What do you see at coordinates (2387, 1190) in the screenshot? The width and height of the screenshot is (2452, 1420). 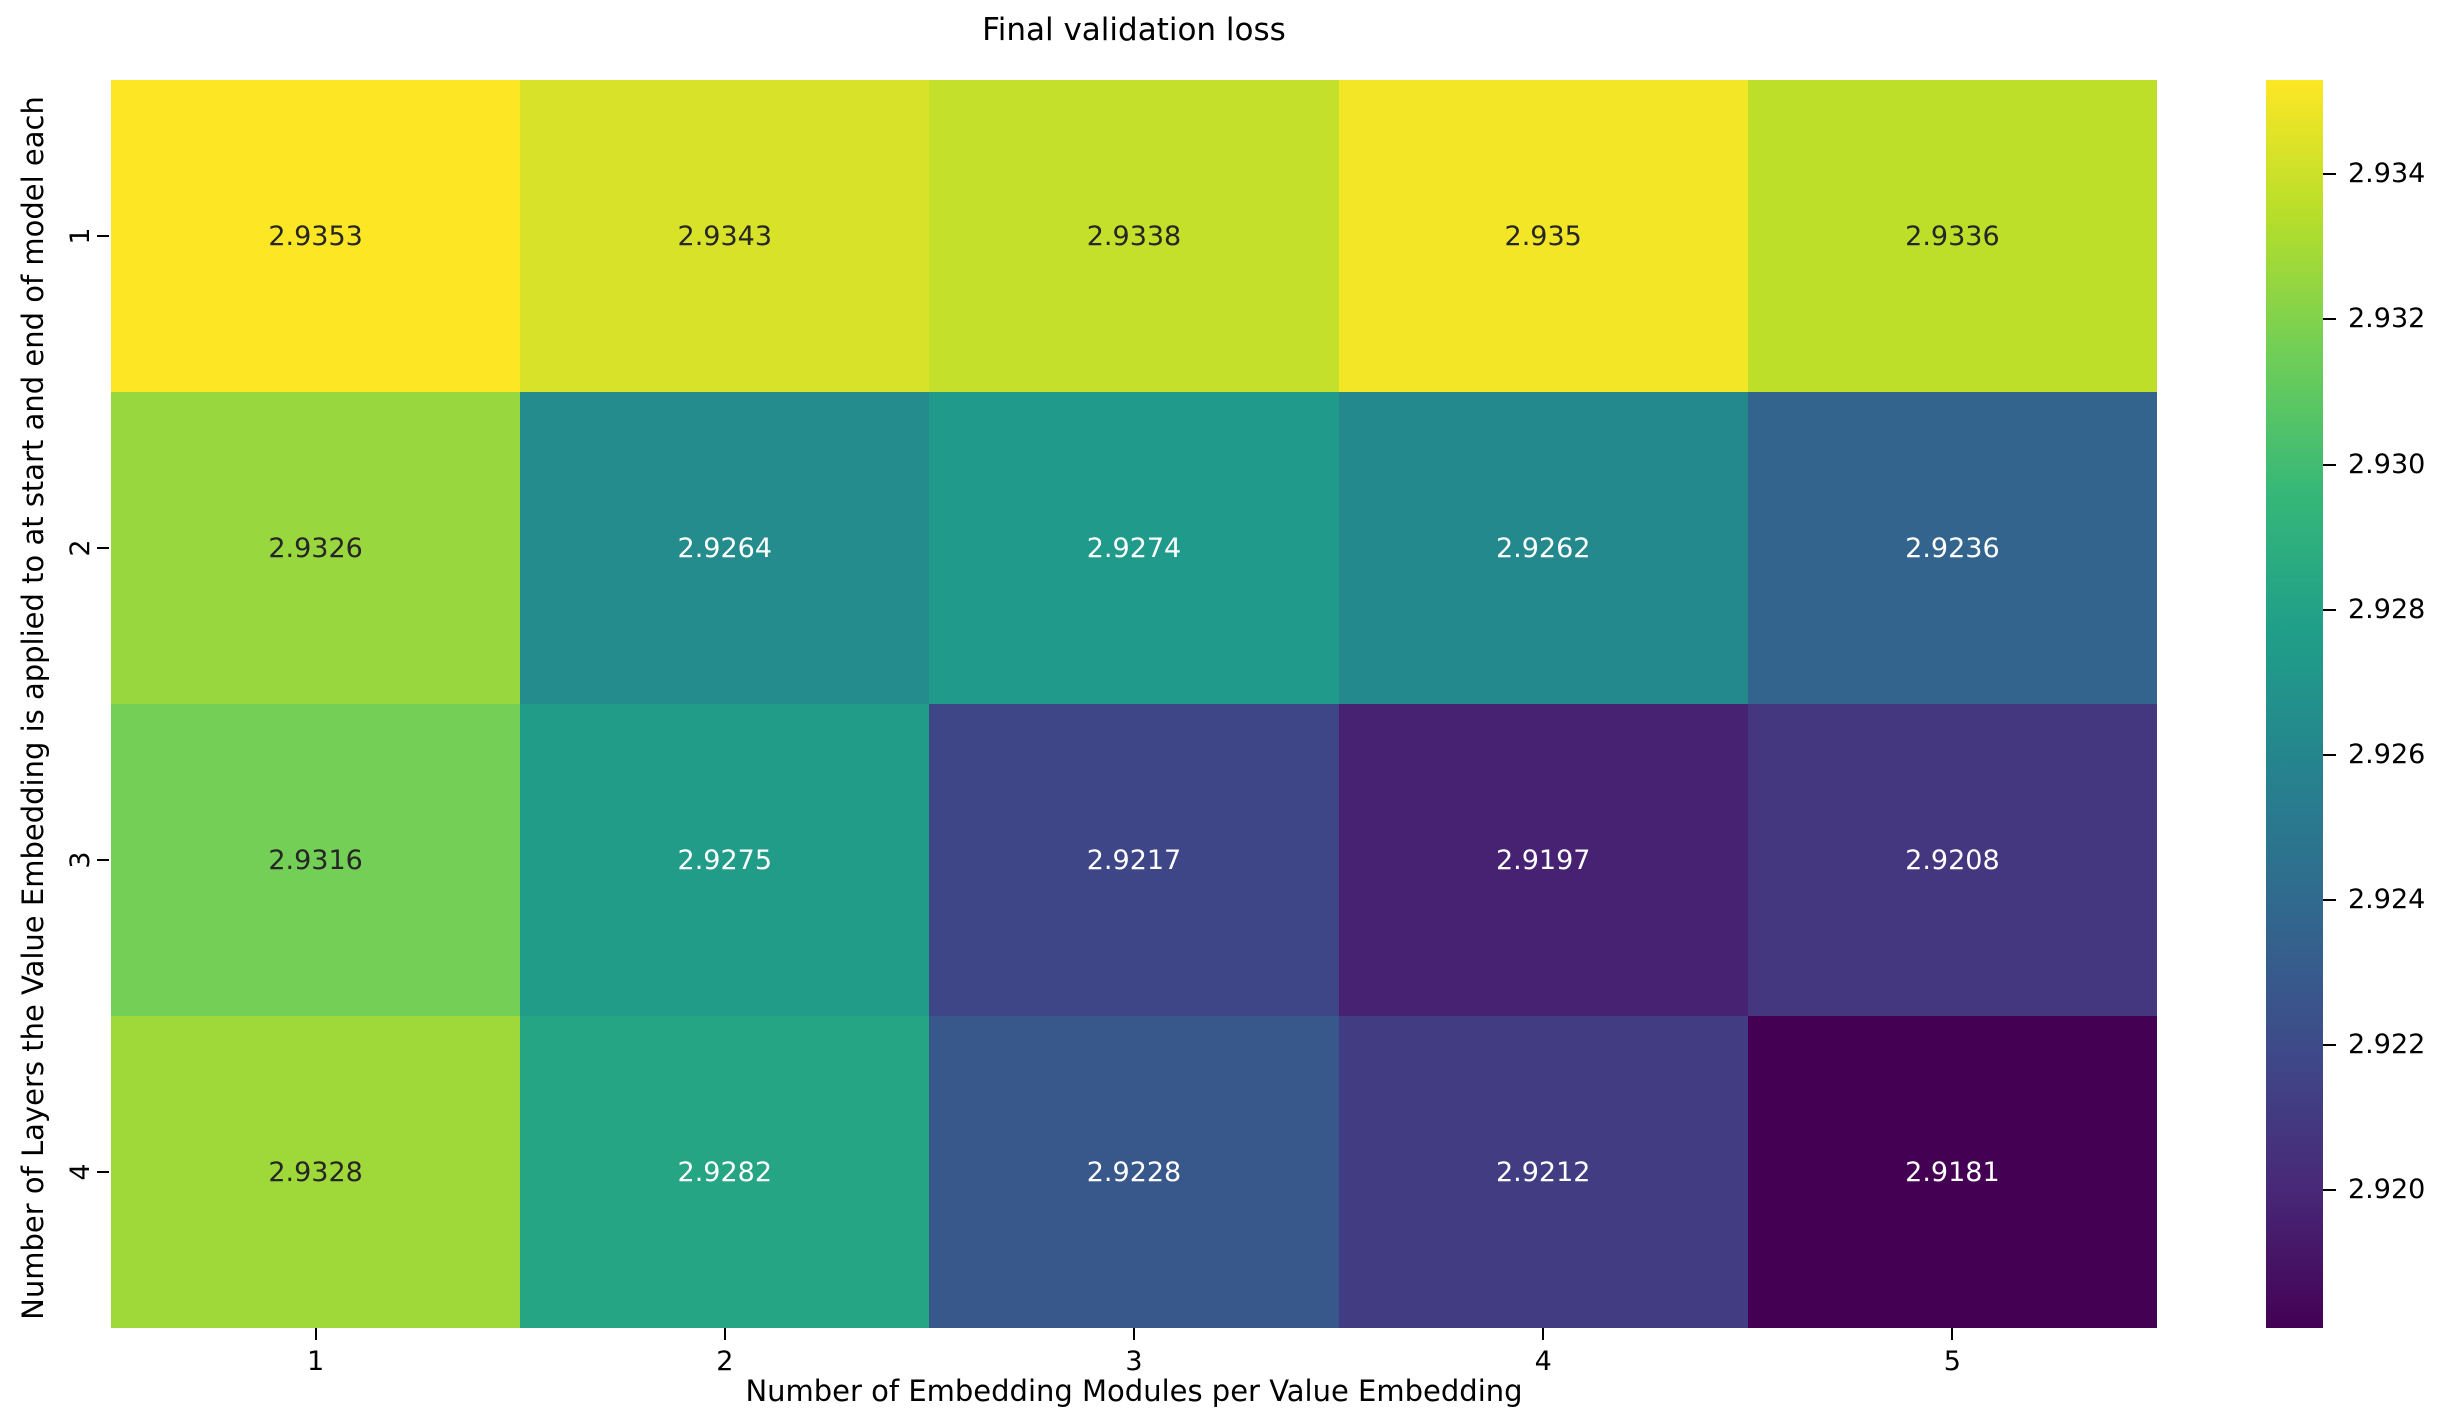 I see `colorbar-tick-label: 2.920` at bounding box center [2387, 1190].